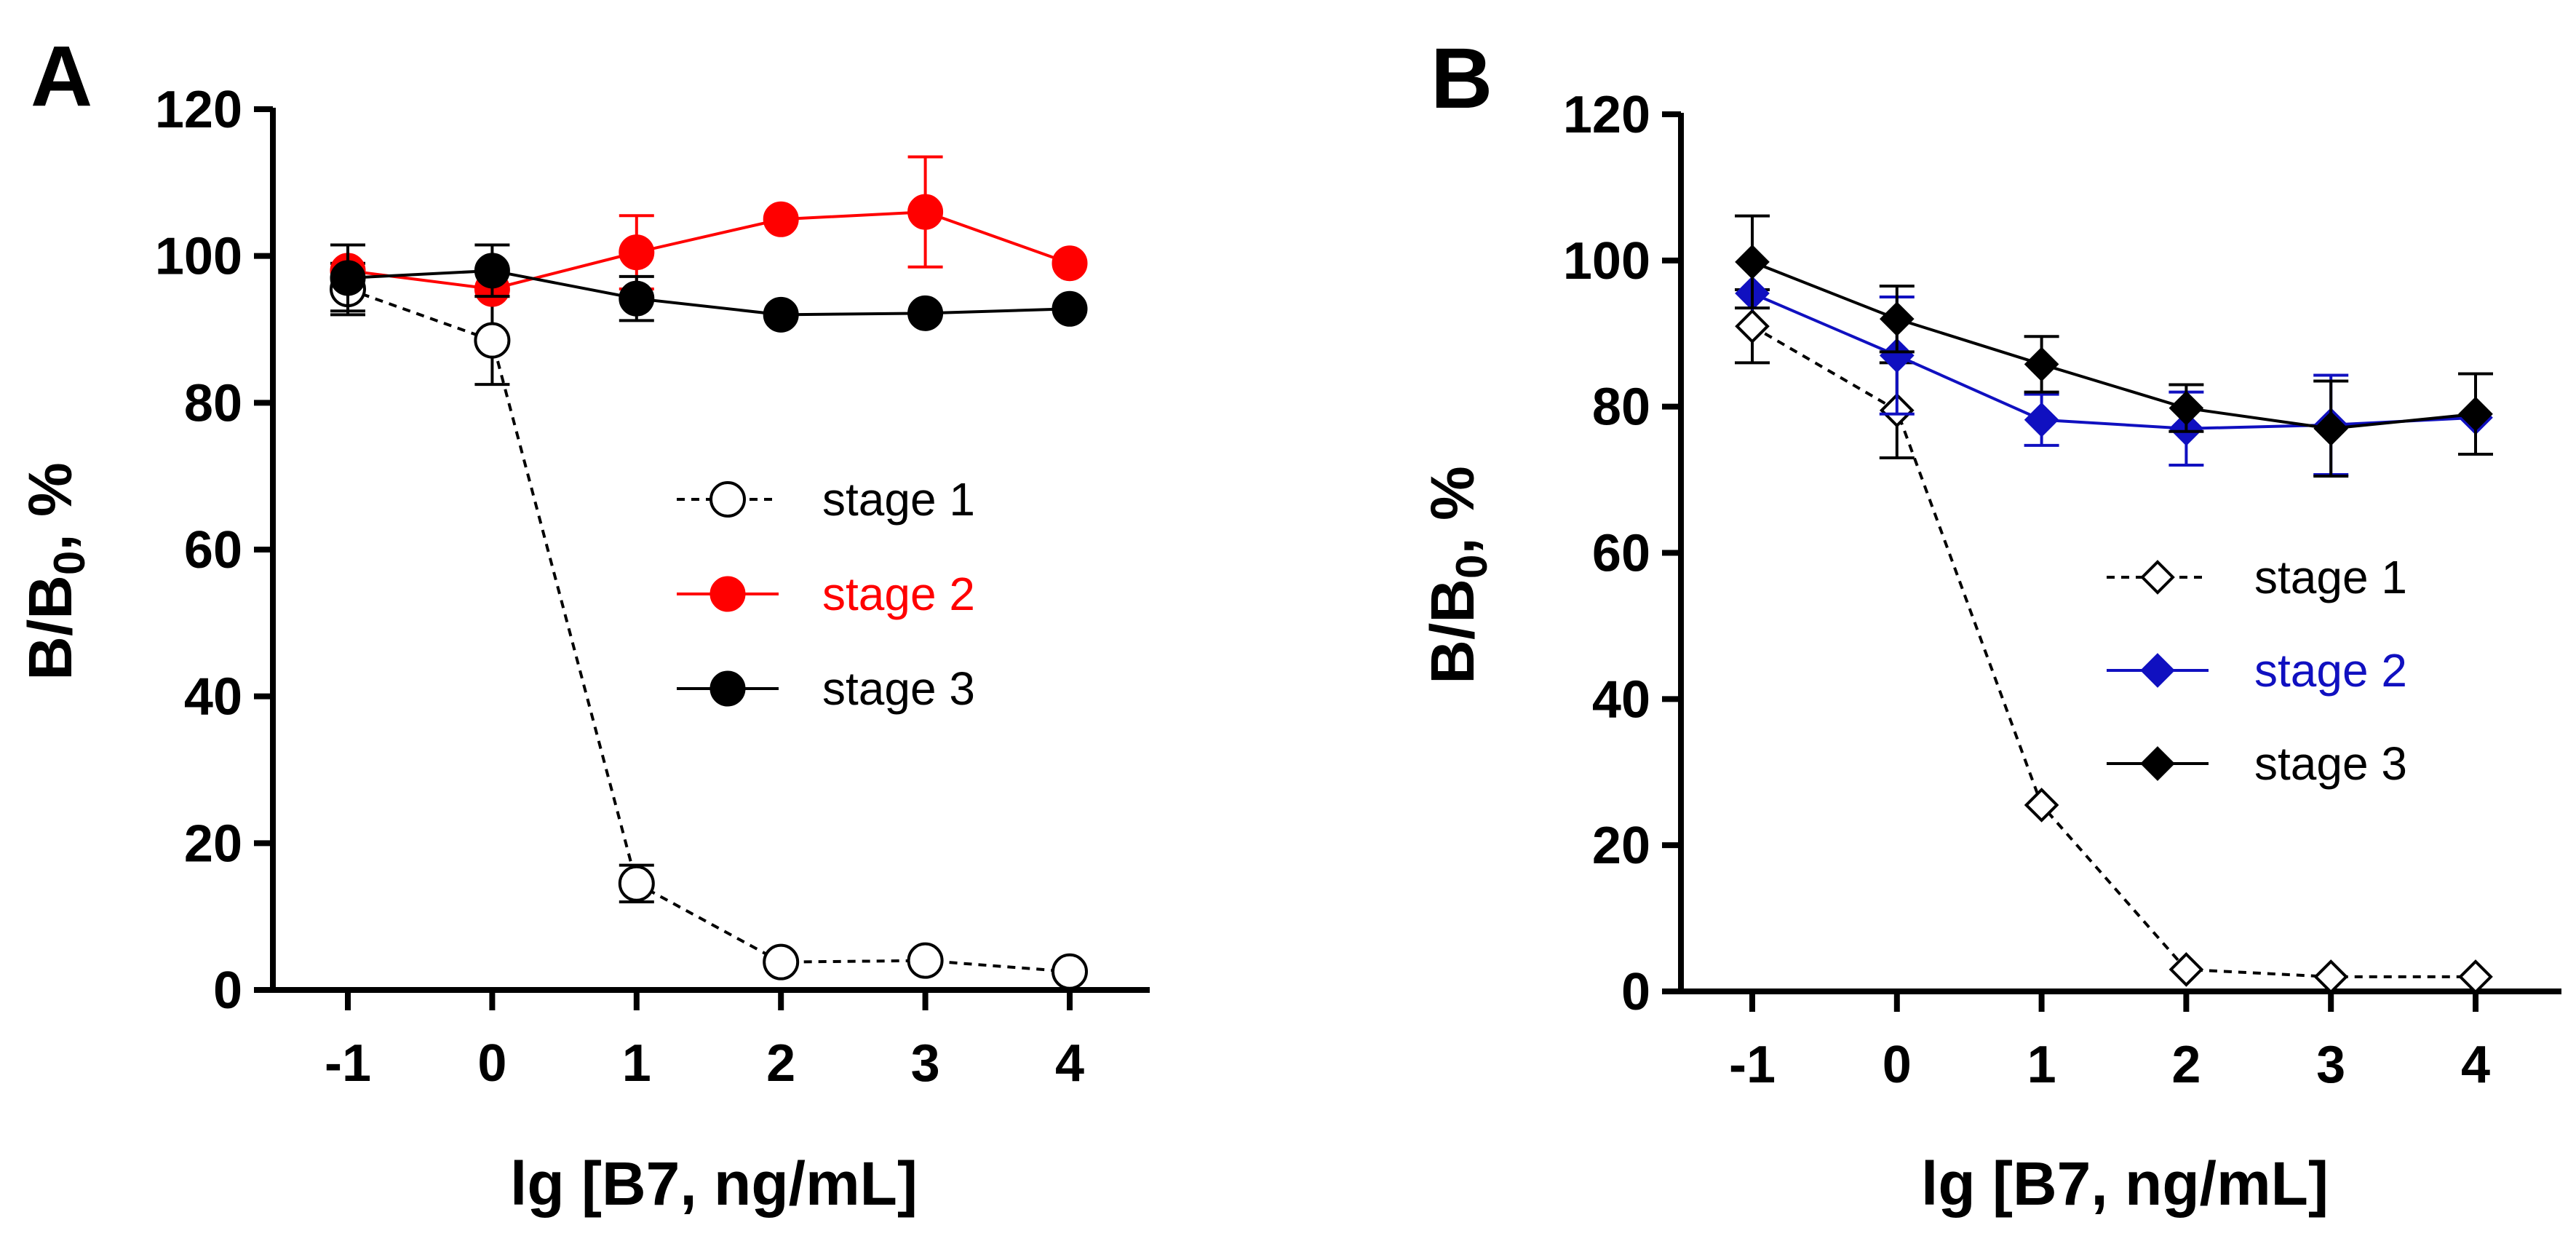  Describe the element at coordinates (2330, 670) in the screenshot. I see `panel-b-legend-label-2: stage 2` at that location.